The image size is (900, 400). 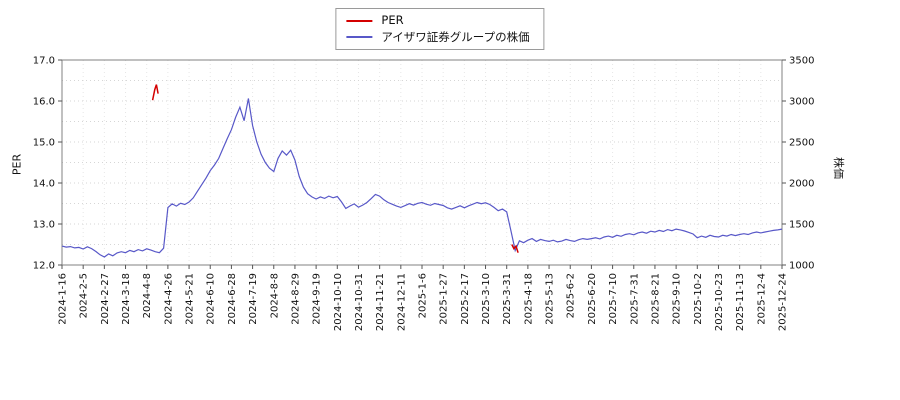 I want to click on svg-text: 2024-4-8, so click(x=147, y=295).